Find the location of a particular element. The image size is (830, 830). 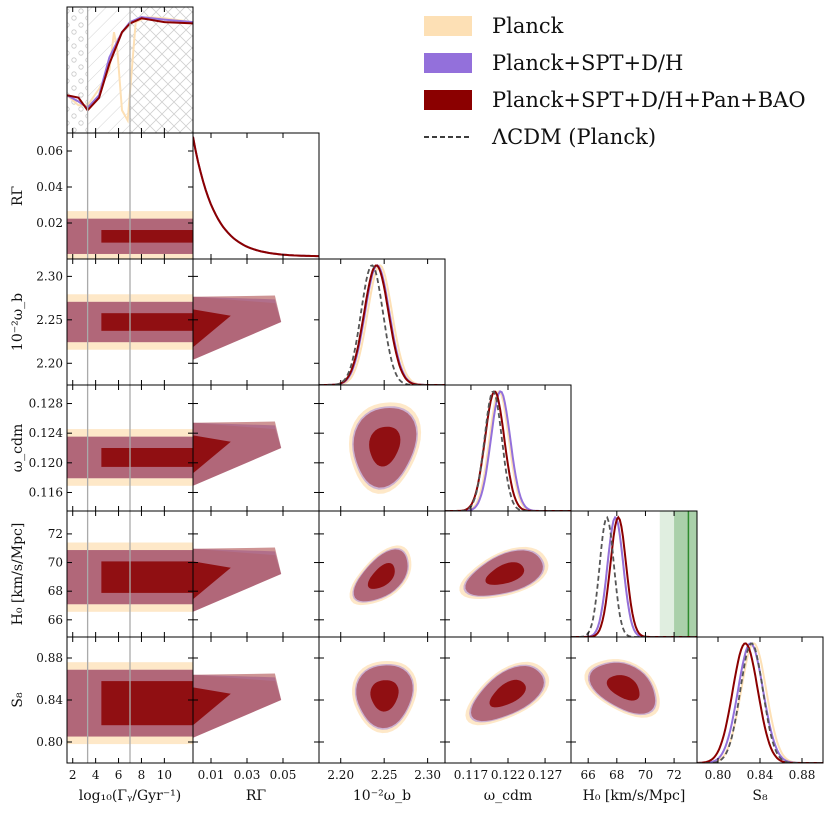

x-tick-label: 0.88 is located at coordinates (802, 775).